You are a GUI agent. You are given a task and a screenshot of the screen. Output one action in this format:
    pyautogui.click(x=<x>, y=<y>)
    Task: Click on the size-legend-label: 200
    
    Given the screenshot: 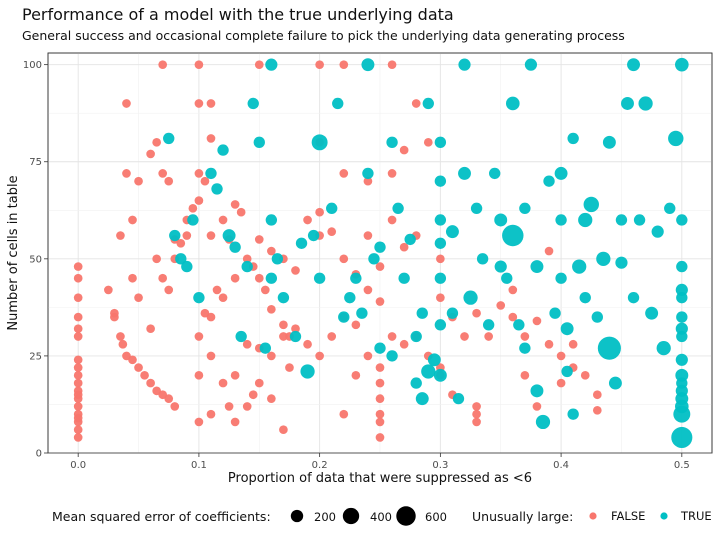 What is the action you would take?
    pyautogui.click(x=325, y=517)
    